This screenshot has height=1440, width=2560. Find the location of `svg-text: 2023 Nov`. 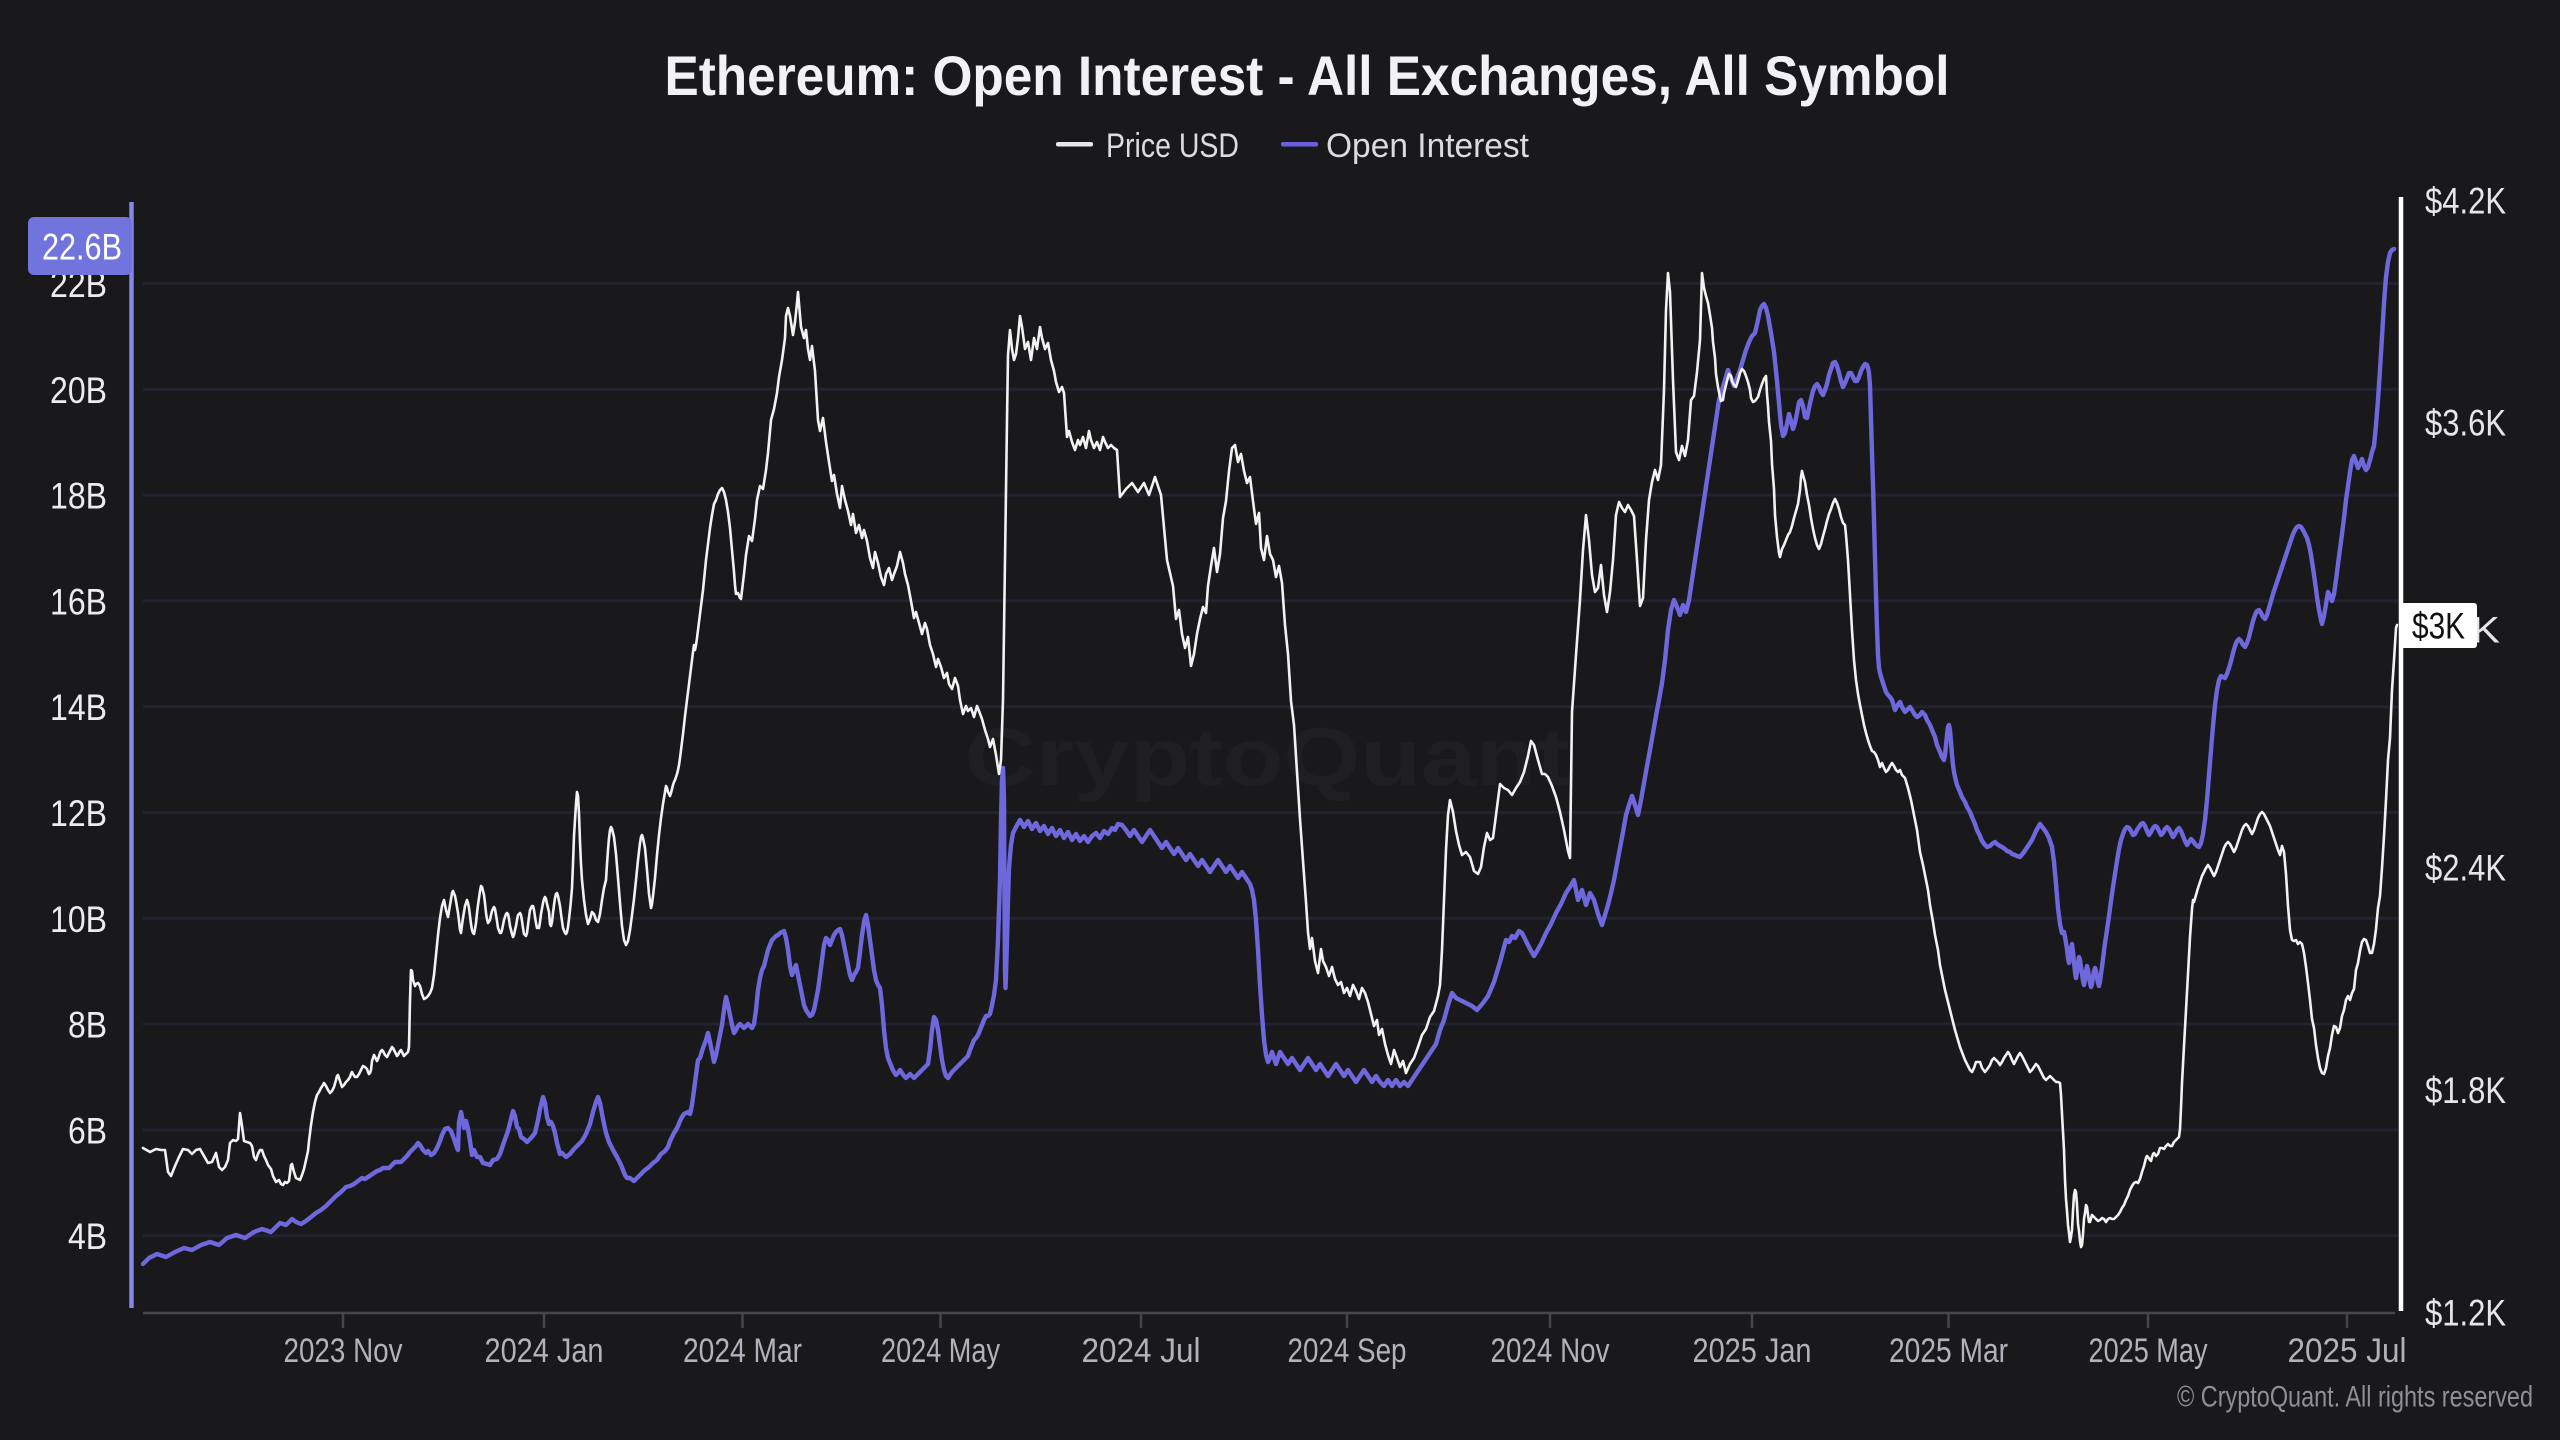

svg-text: 2023 Nov is located at coordinates (343, 1351).